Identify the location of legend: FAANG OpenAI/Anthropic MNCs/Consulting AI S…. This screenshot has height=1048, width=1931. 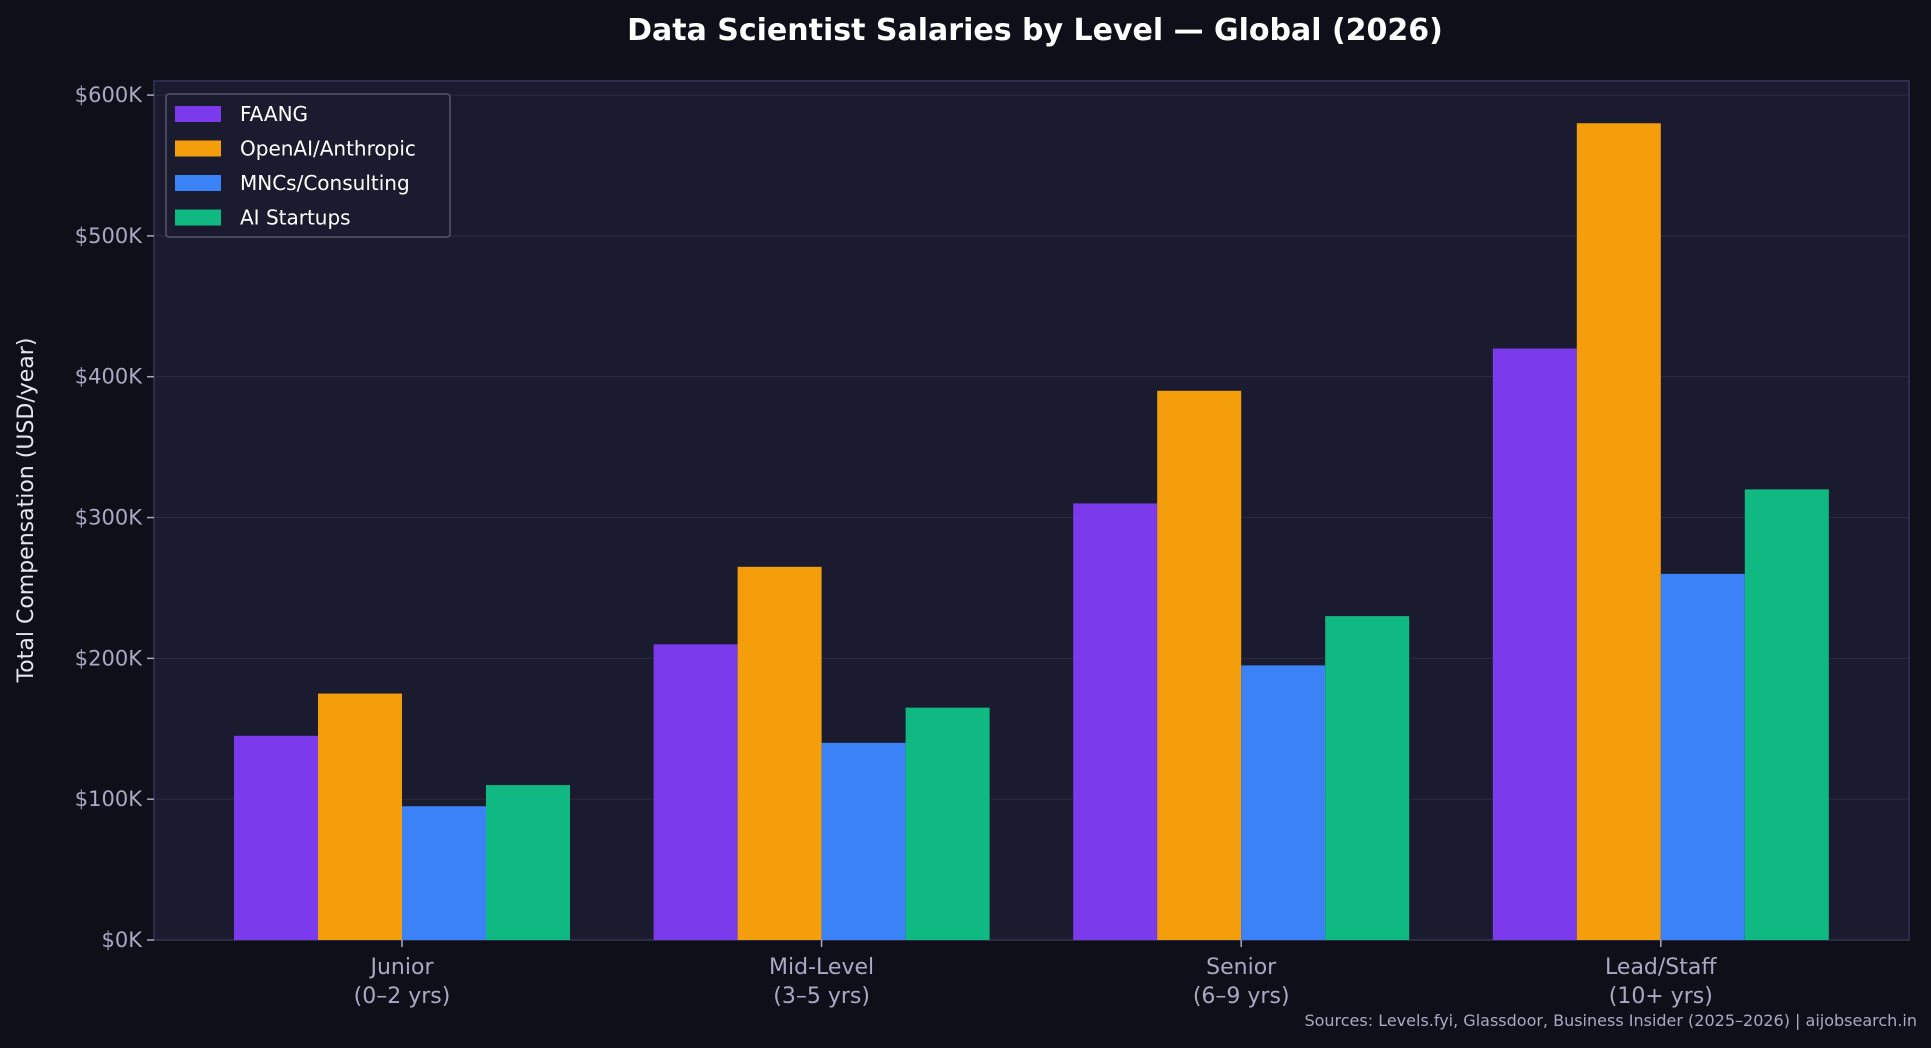
(308, 165).